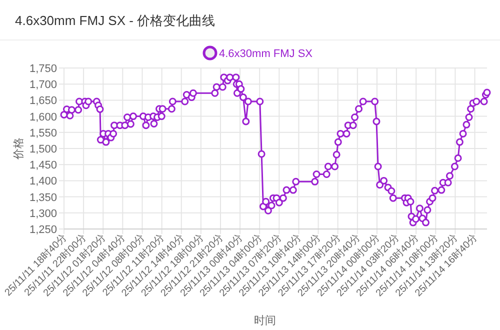 The height and width of the screenshot is (330, 500). Describe the element at coordinates (43, 230) in the screenshot. I see `y-tick-label: 1,250` at that location.